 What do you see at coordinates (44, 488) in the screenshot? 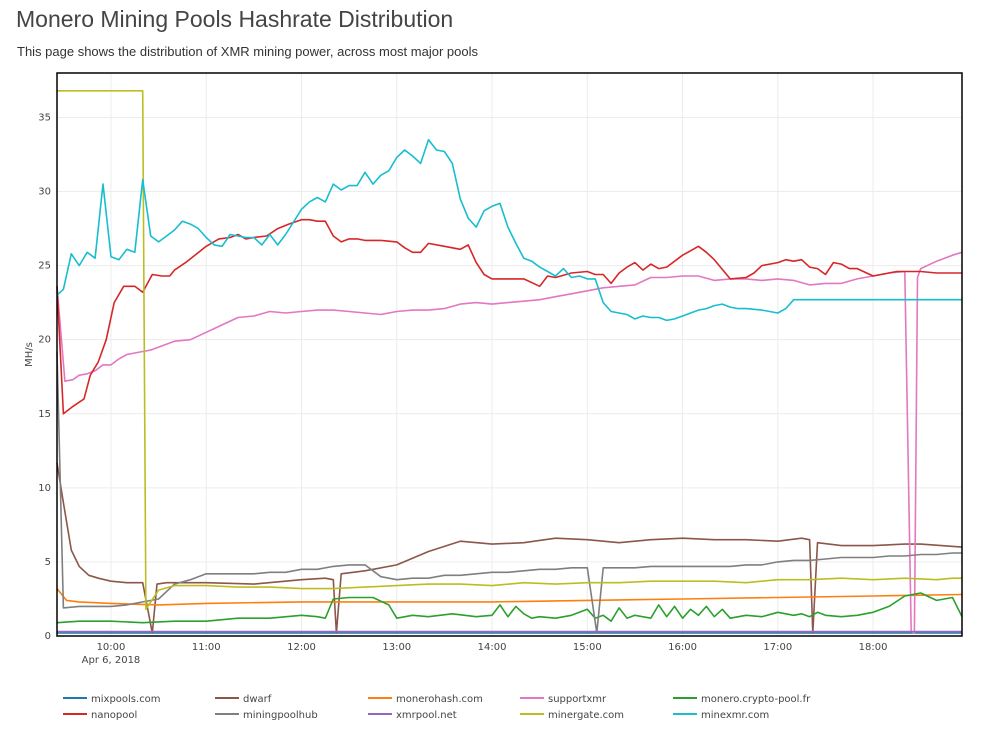
I see `y-tick-label: 10` at bounding box center [44, 488].